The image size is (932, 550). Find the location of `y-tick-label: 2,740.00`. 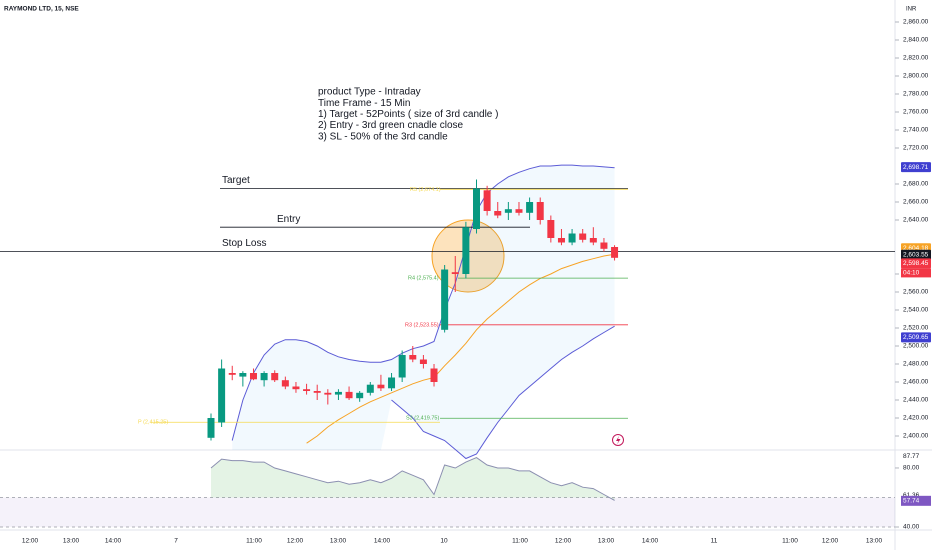

y-tick-label: 2,740.00 is located at coordinates (916, 130).